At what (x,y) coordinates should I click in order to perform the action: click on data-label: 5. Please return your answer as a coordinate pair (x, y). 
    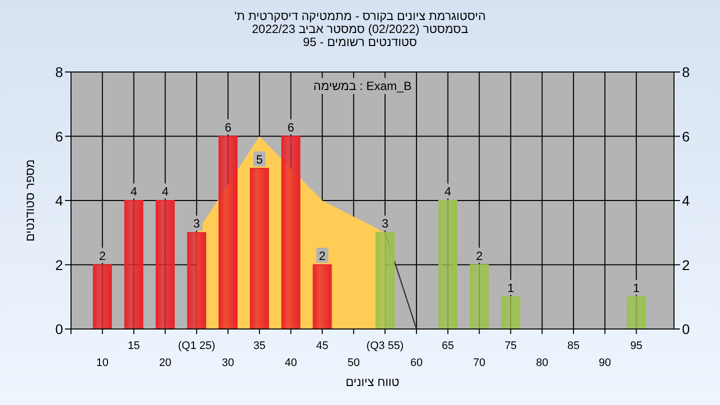
    Looking at the image, I should click on (260, 159).